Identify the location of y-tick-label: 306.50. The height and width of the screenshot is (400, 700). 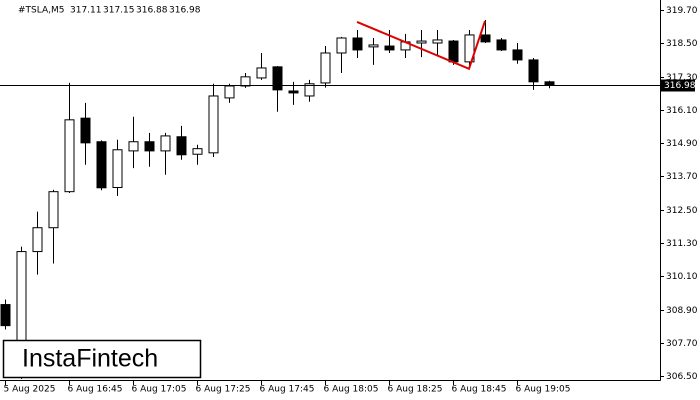
(682, 377).